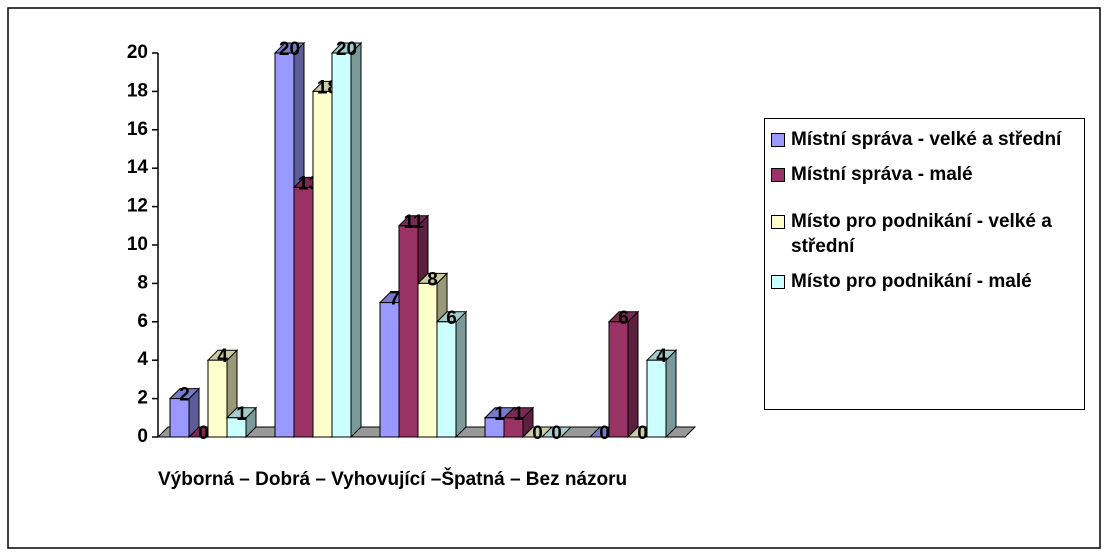  I want to click on legend-item: Místo pro podnikání - malé, so click(924, 281).